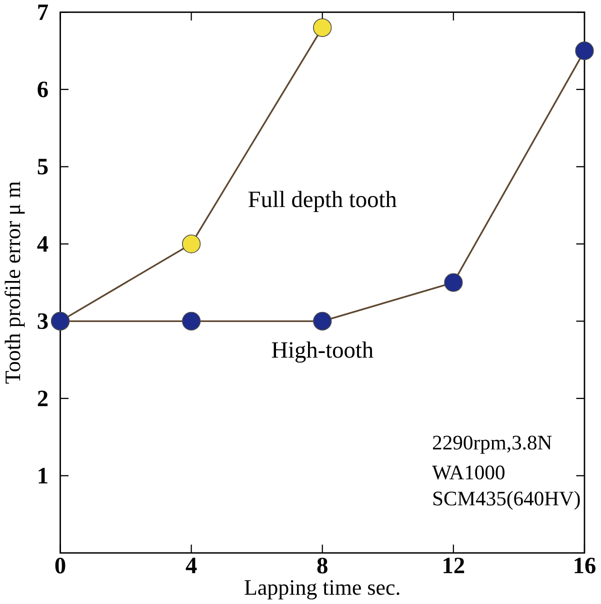  Describe the element at coordinates (14, 282) in the screenshot. I see `y-axis-title: Tooth profile error μ m` at that location.